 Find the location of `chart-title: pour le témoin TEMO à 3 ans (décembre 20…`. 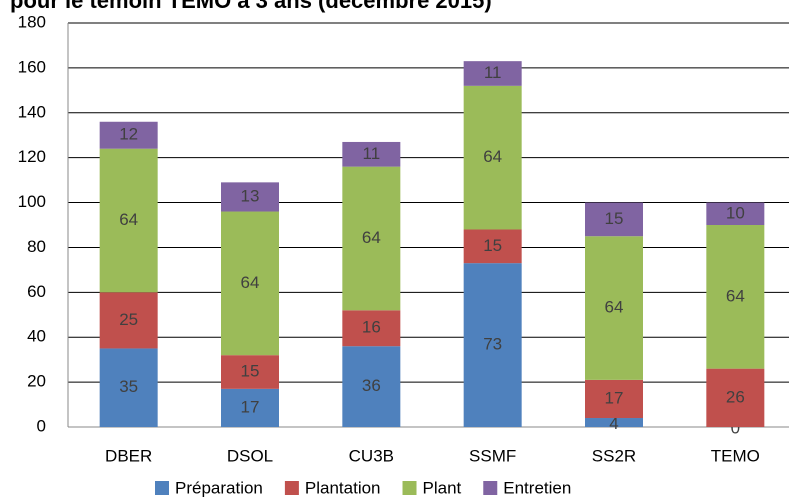

chart-title: pour le témoin TEMO à 3 ans (décembre 20… is located at coordinates (251, 6).